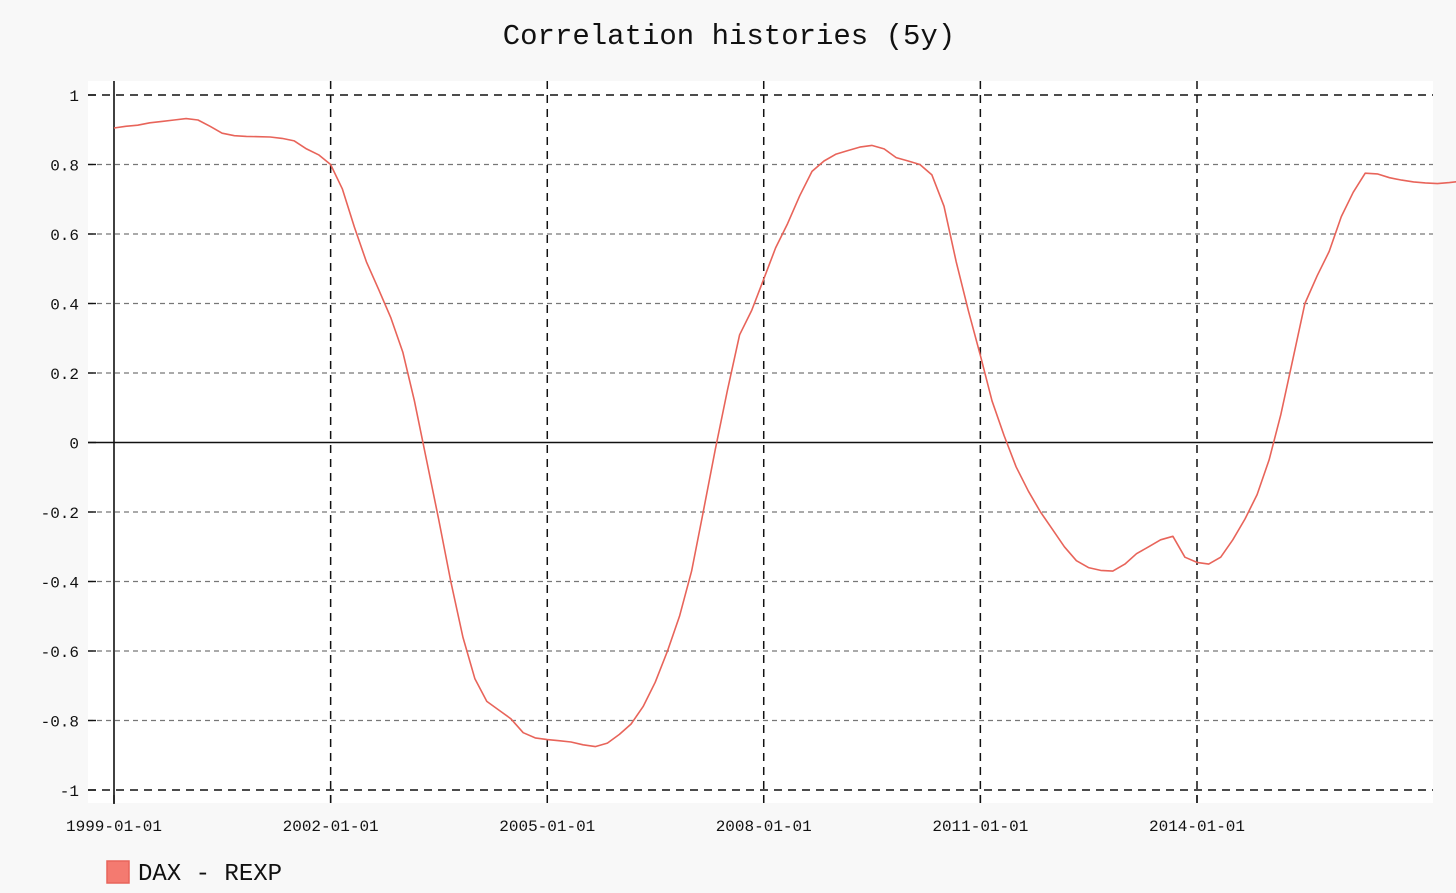 Image resolution: width=1456 pixels, height=893 pixels. Describe the element at coordinates (980, 827) in the screenshot. I see `x-tick-label: 2011-01-01` at that location.